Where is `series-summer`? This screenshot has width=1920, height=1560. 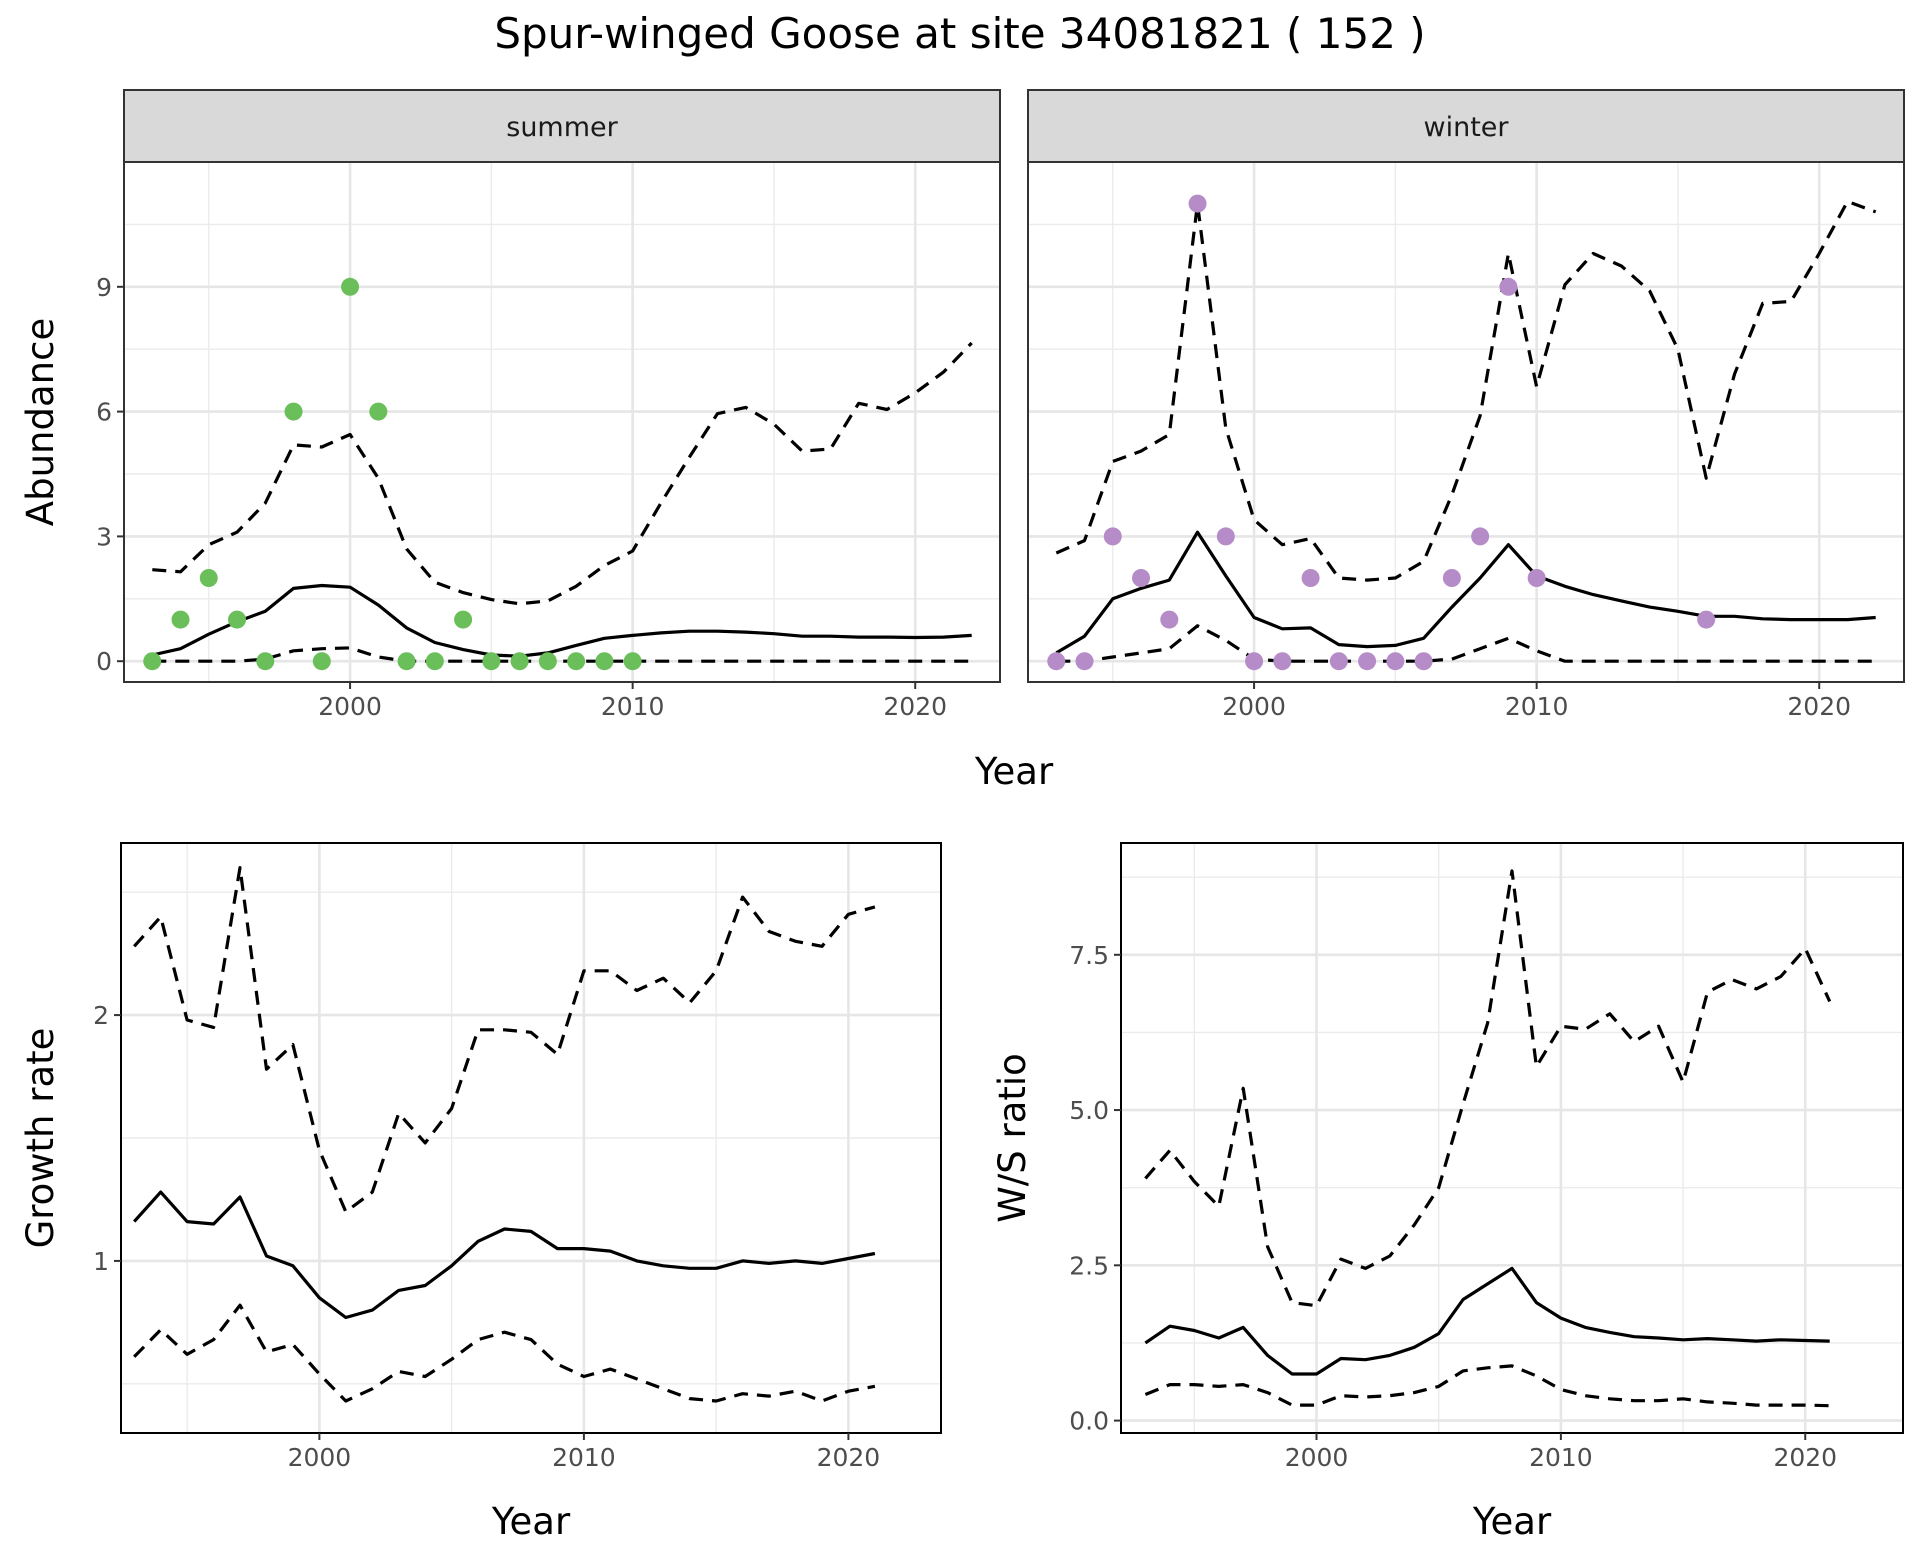
series-summer is located at coordinates (558, 474).